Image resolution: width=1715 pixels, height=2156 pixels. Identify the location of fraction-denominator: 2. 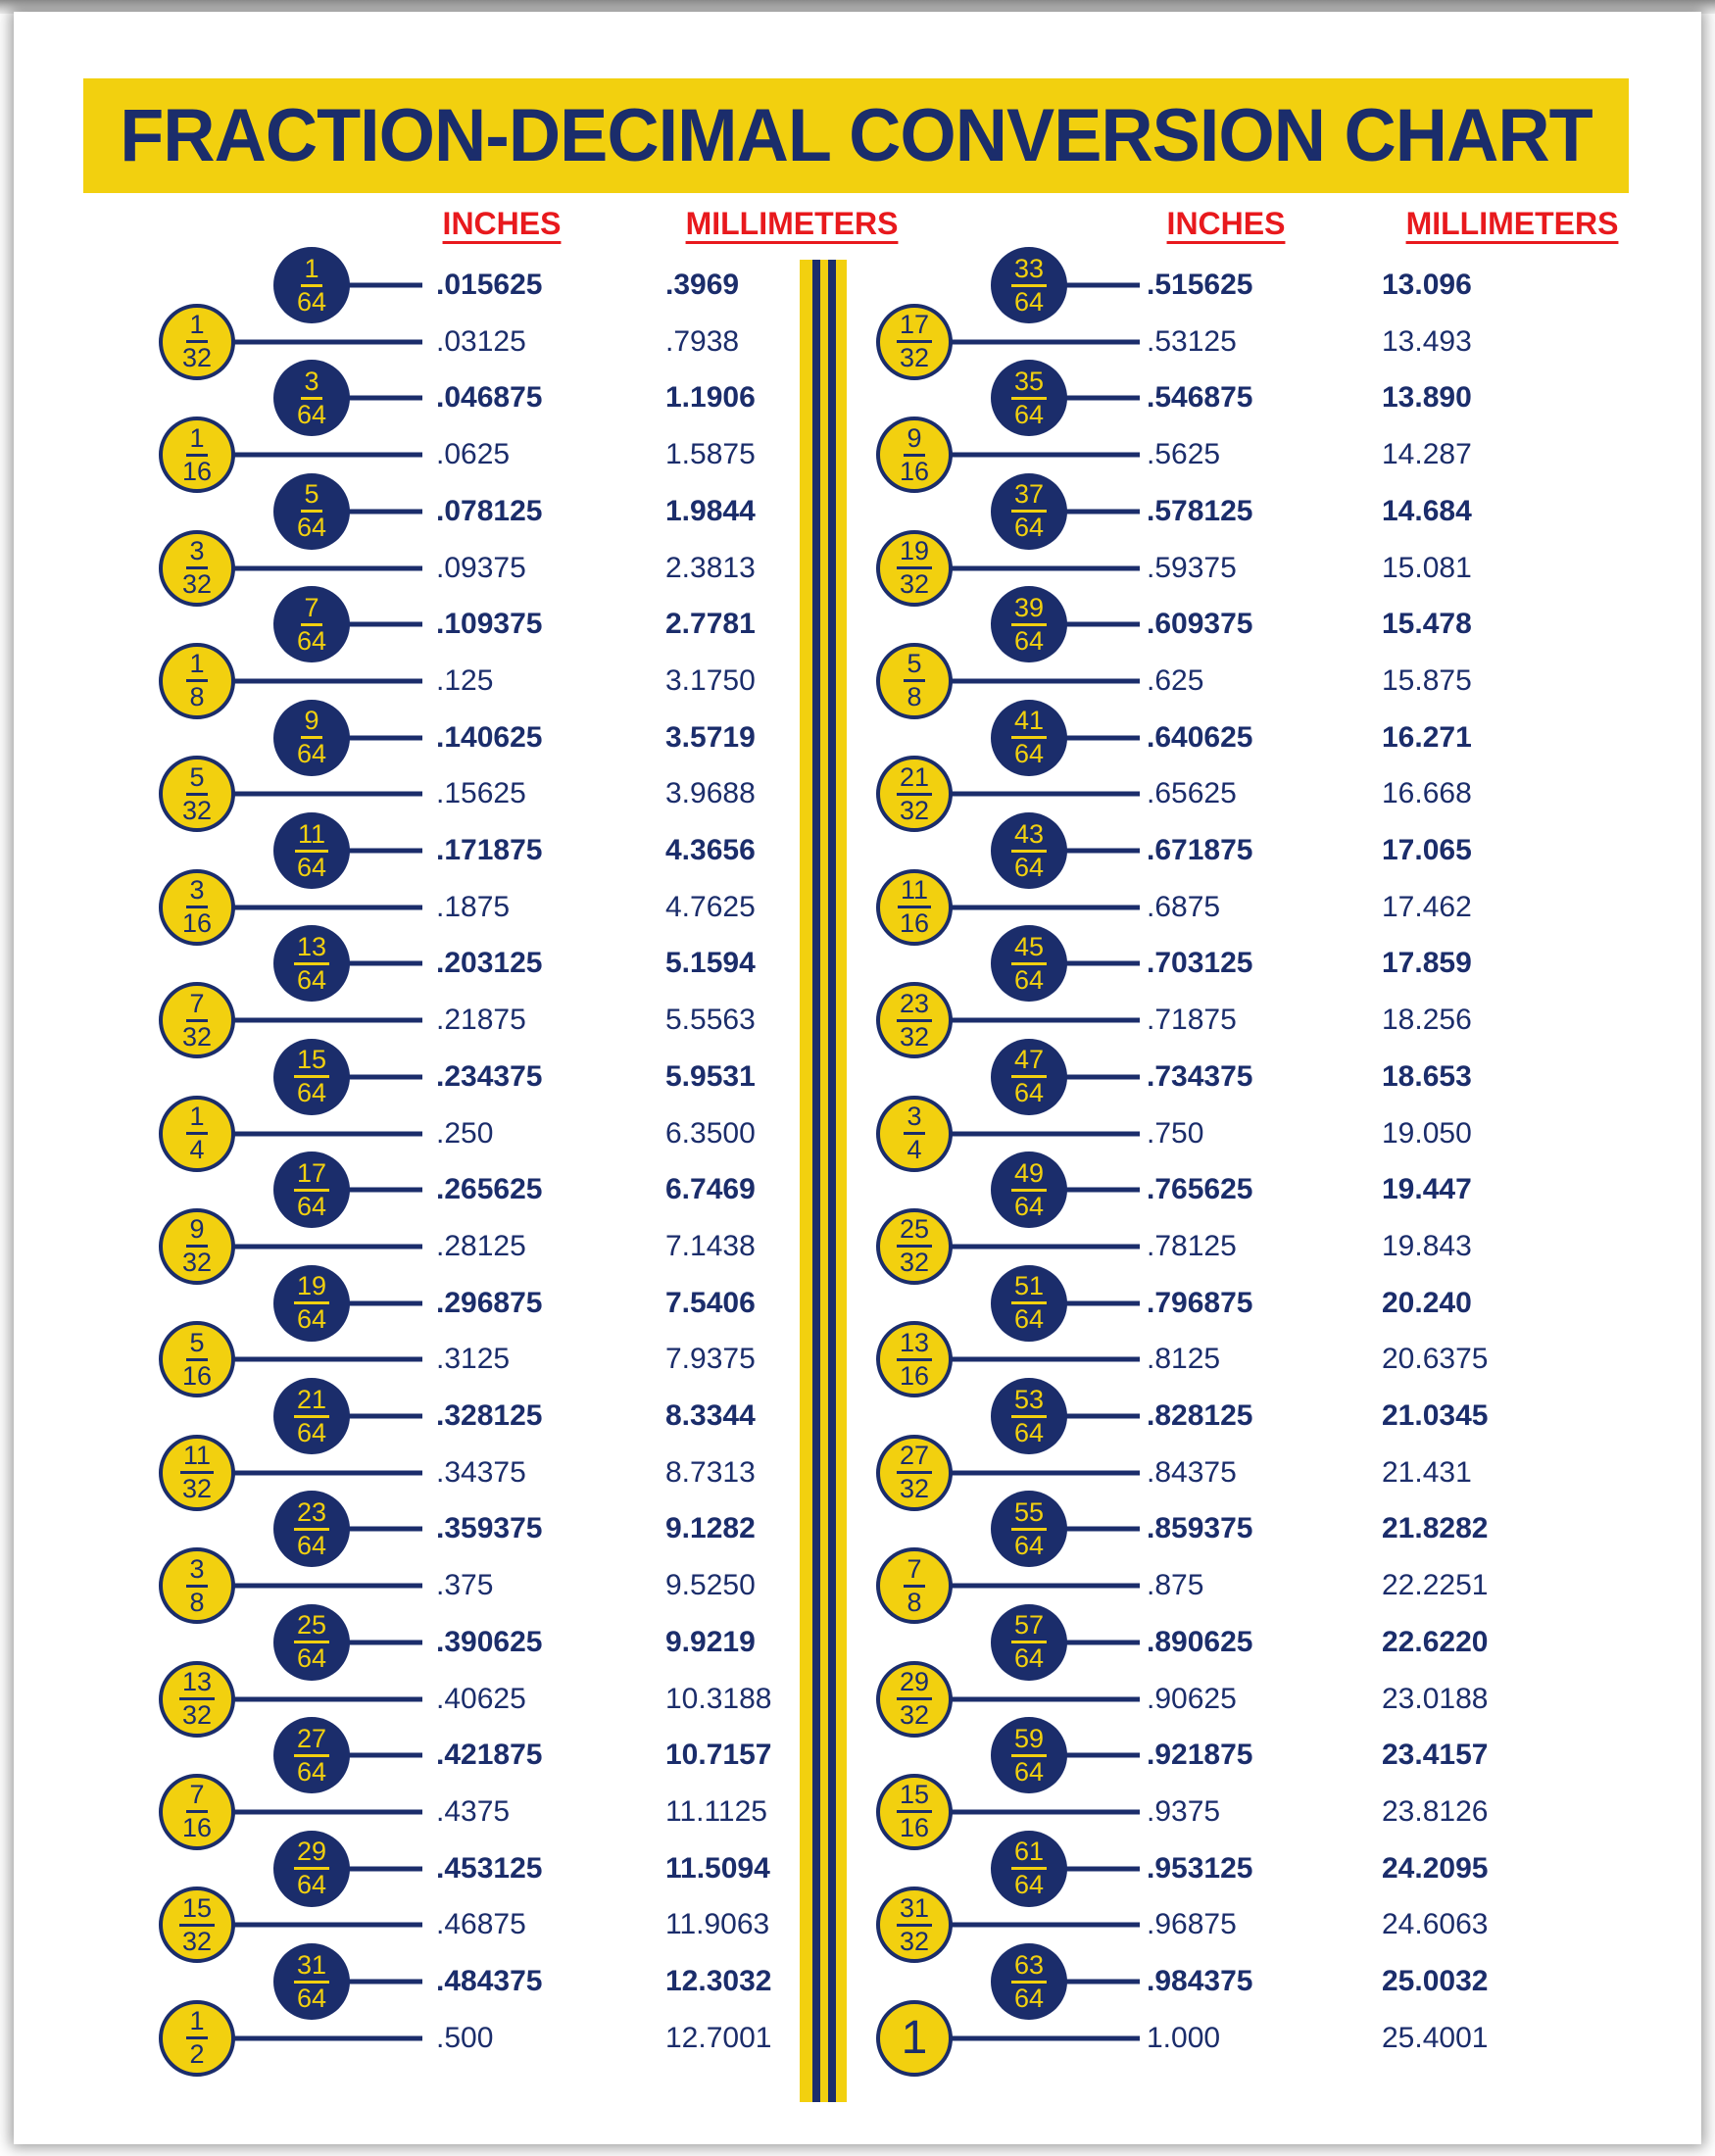
(197, 2054).